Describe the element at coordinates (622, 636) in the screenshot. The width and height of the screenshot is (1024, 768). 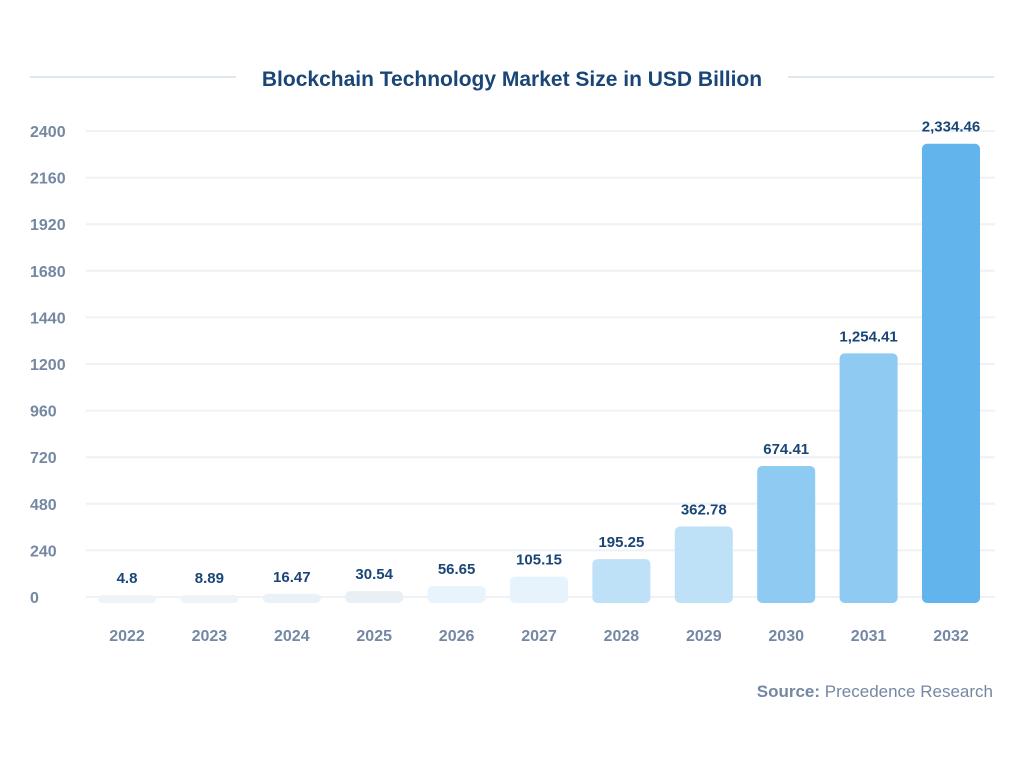
I see `x-tick-label: 2028` at that location.